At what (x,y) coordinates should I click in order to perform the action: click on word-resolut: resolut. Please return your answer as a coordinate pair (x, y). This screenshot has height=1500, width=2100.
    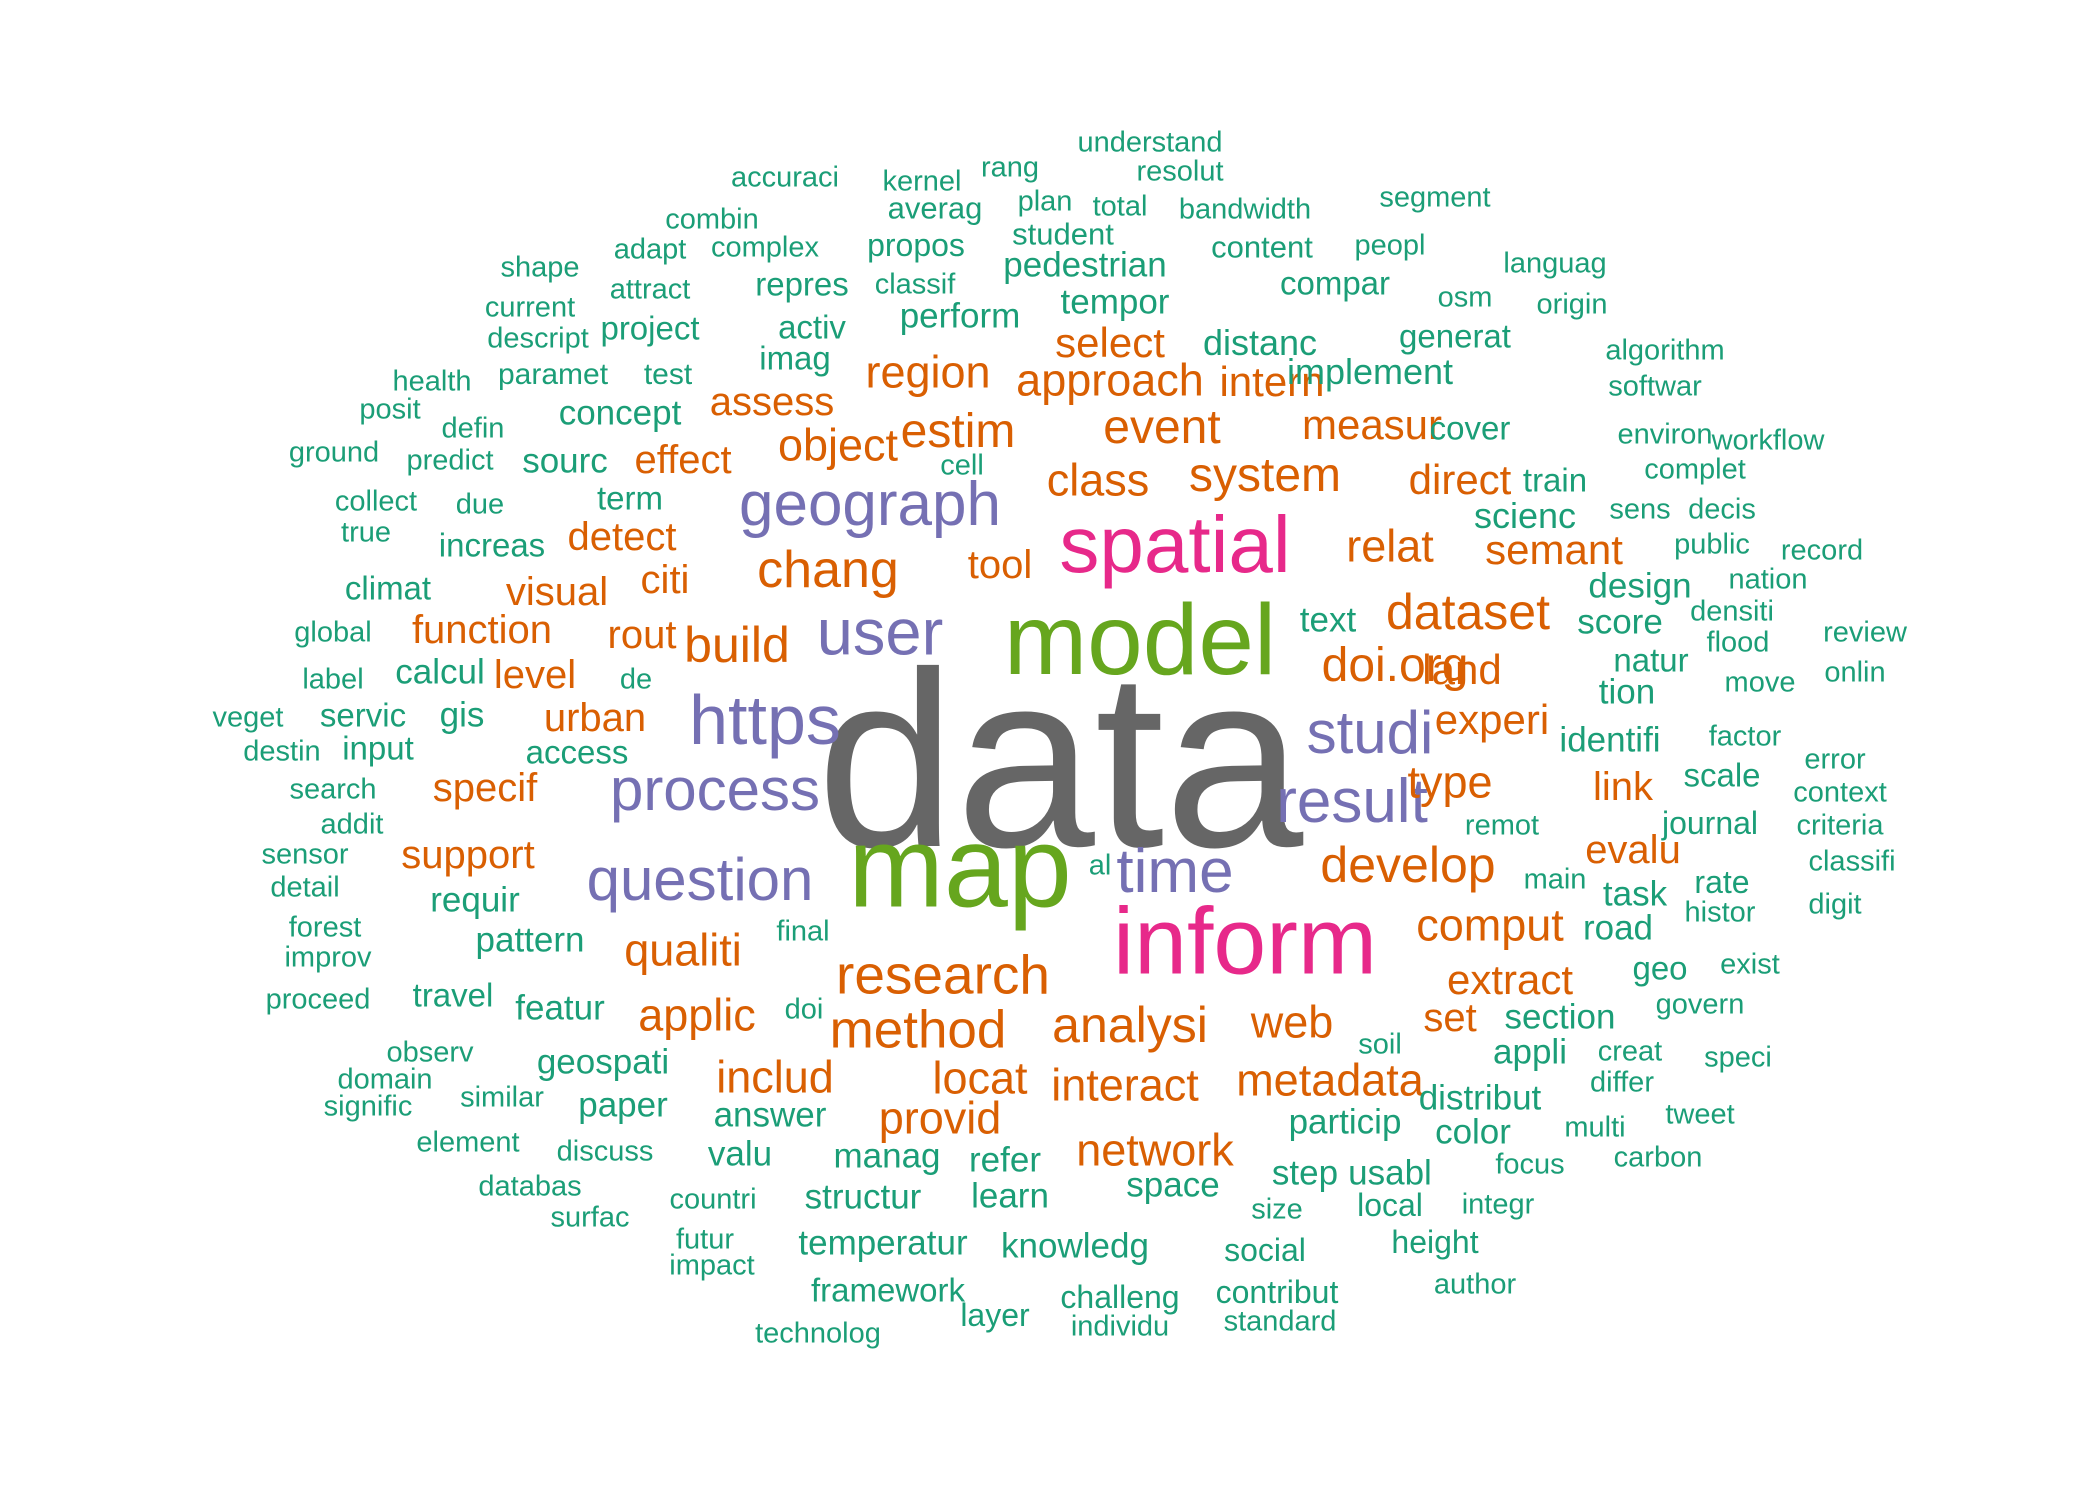
    Looking at the image, I should click on (1180, 171).